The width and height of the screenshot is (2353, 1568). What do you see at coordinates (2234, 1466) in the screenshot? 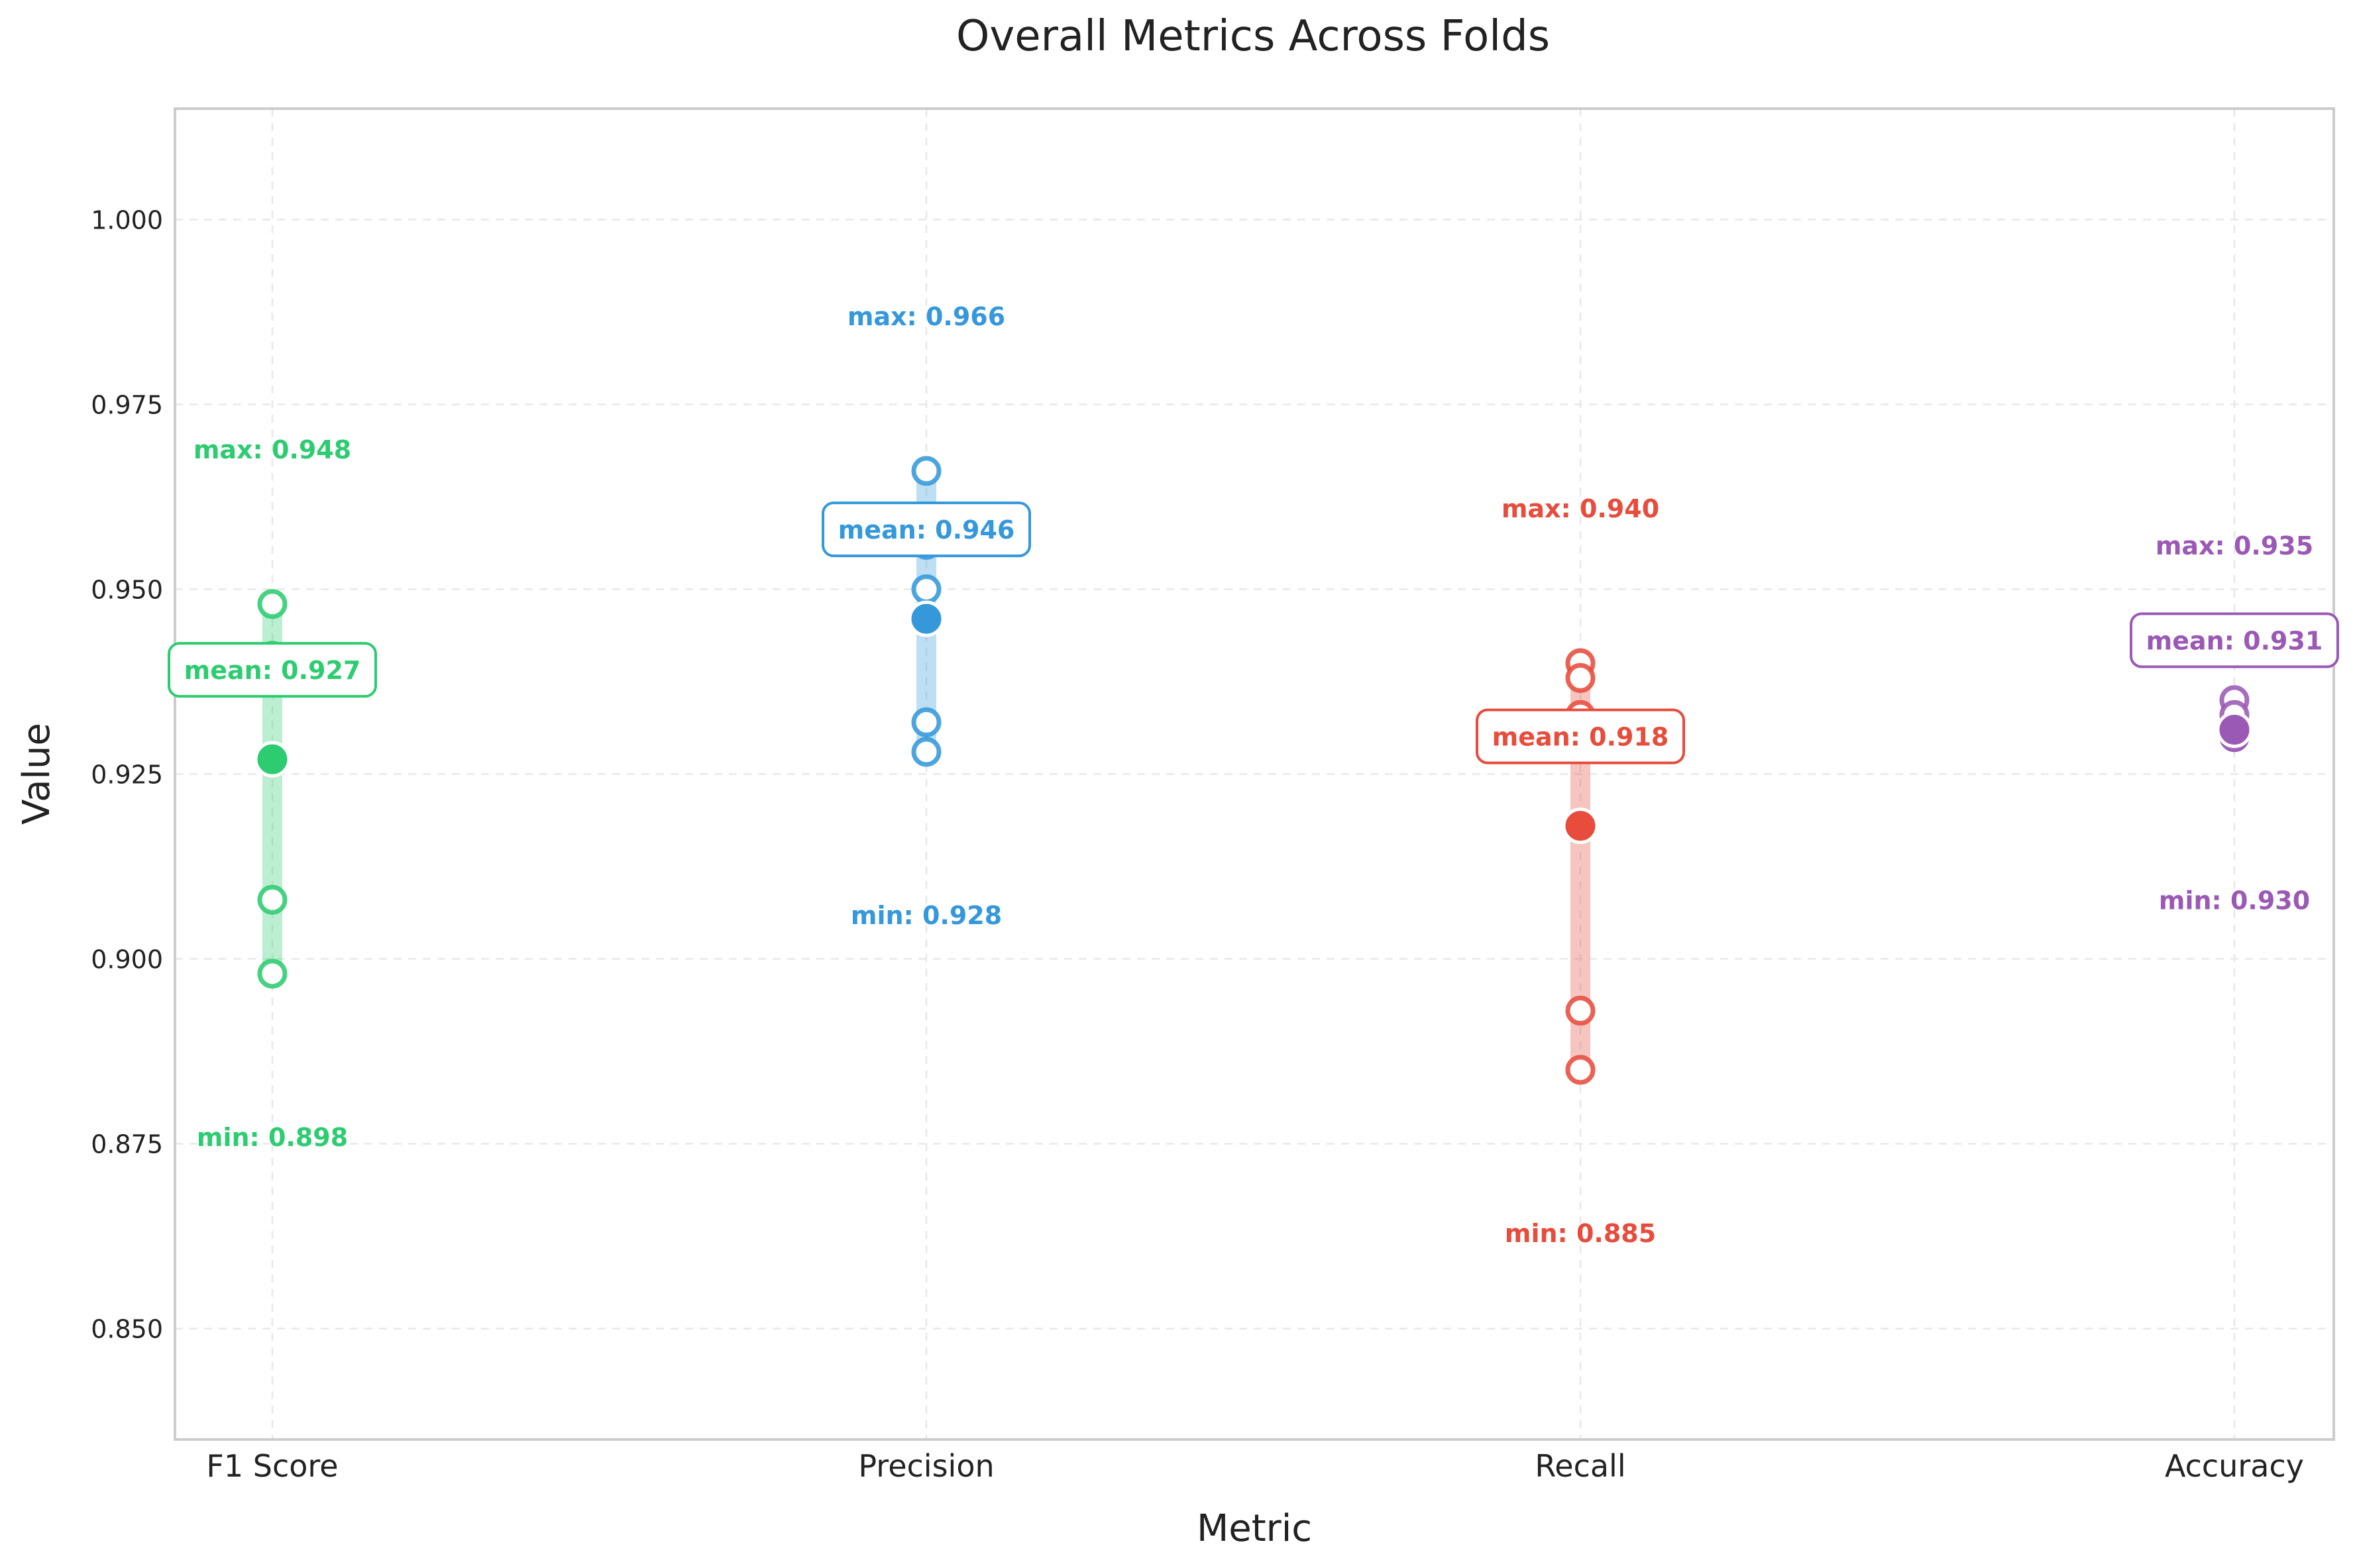
I see `x-tick-label: Accuracy` at bounding box center [2234, 1466].